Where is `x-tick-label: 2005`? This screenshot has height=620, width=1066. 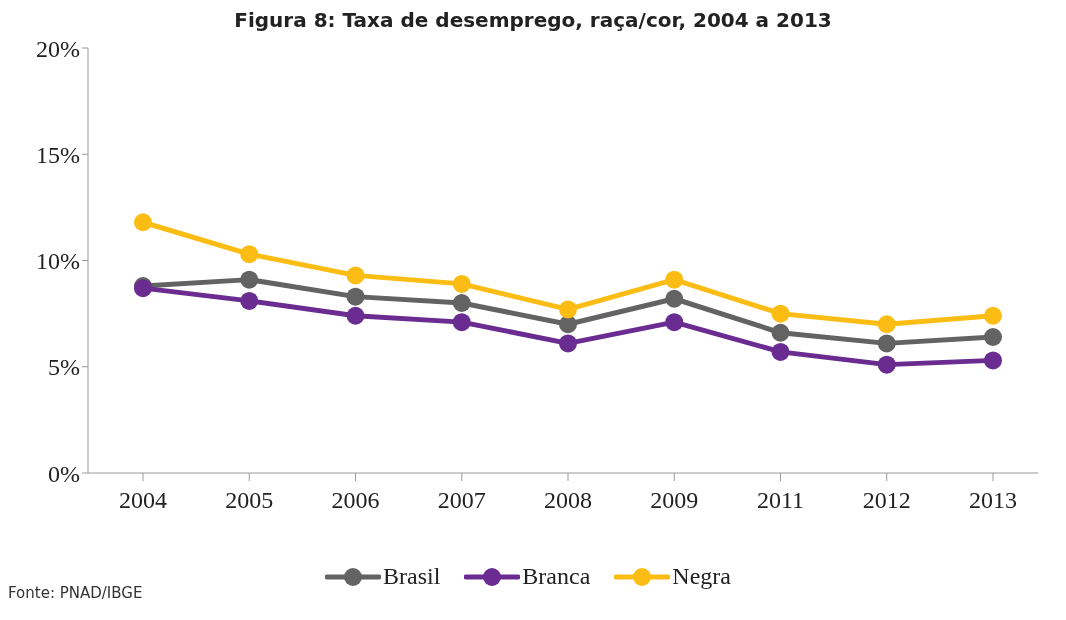
x-tick-label: 2005 is located at coordinates (249, 500).